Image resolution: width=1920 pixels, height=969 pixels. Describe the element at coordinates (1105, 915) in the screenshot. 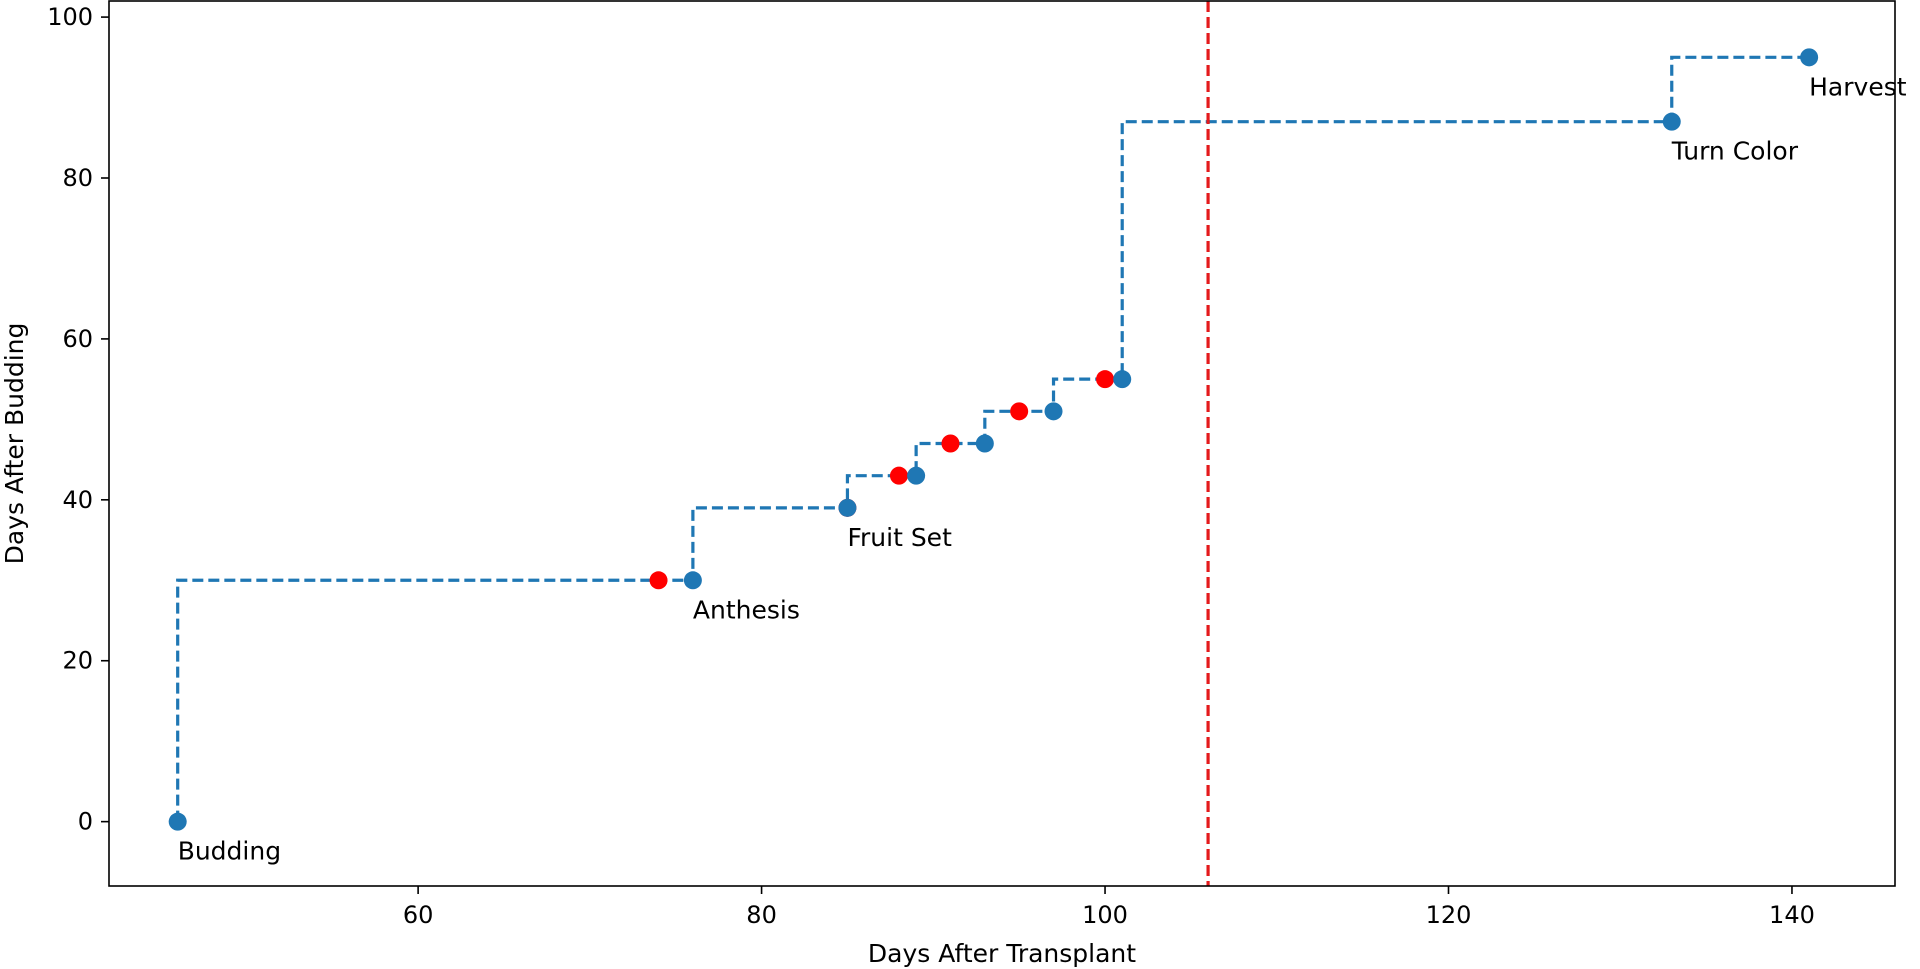

I see `x-tick-label: 100` at that location.